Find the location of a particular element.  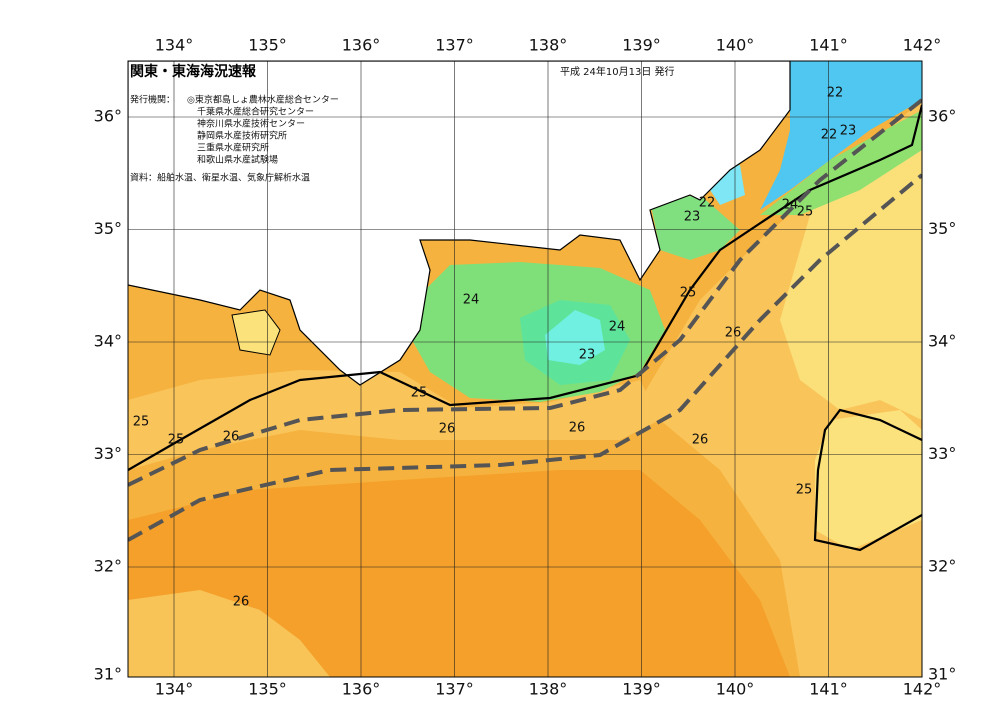

issuer-label: 発行機関： is located at coordinates (152, 100).